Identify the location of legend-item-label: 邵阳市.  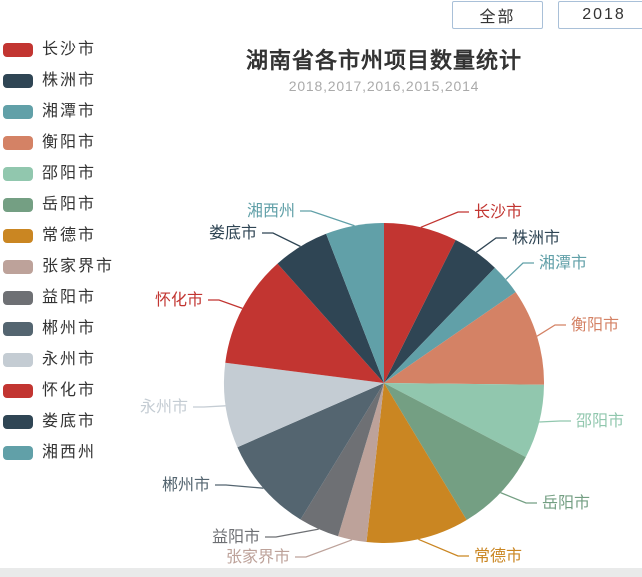
(69, 173).